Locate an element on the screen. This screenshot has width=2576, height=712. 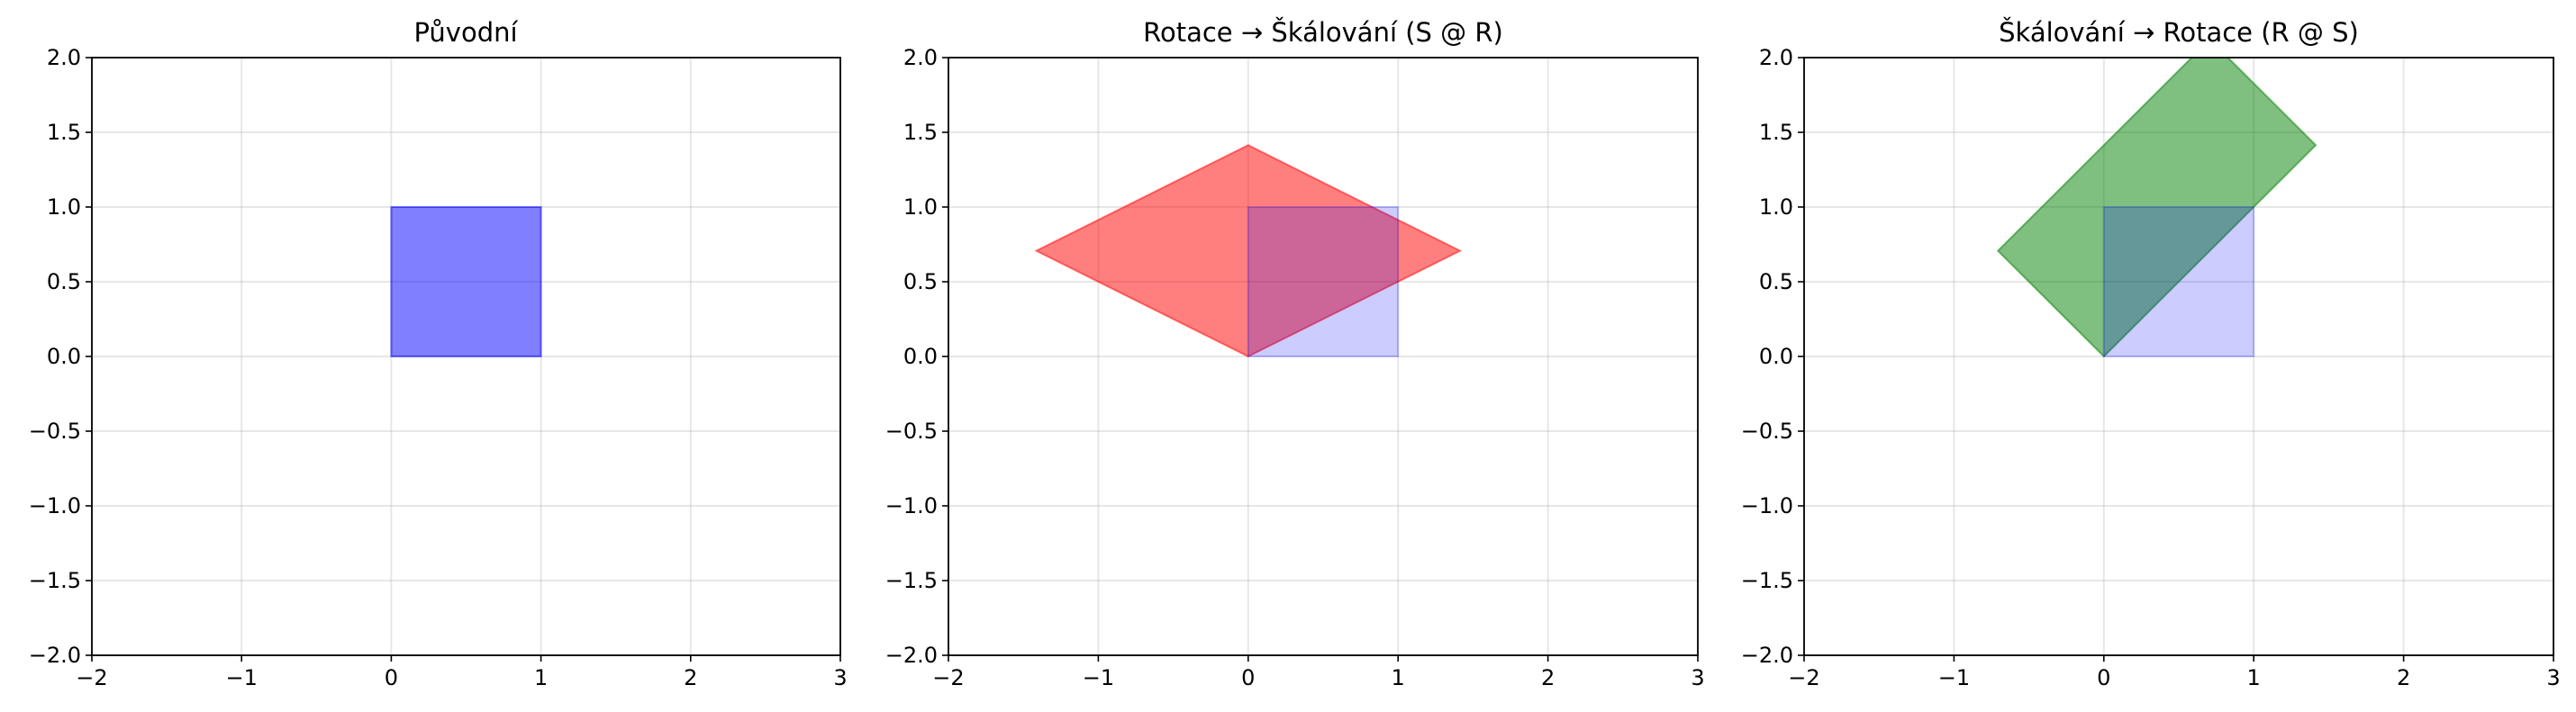
unit-square-polygon is located at coordinates (466, 281).